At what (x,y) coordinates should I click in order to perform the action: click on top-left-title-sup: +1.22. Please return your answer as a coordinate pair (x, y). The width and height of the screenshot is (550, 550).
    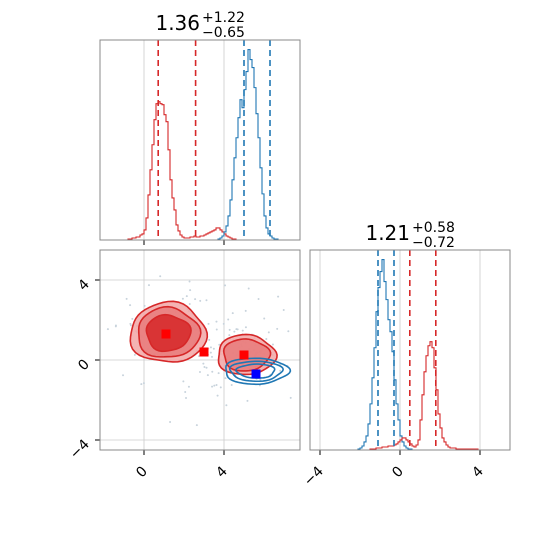
    Looking at the image, I should click on (223, 18).